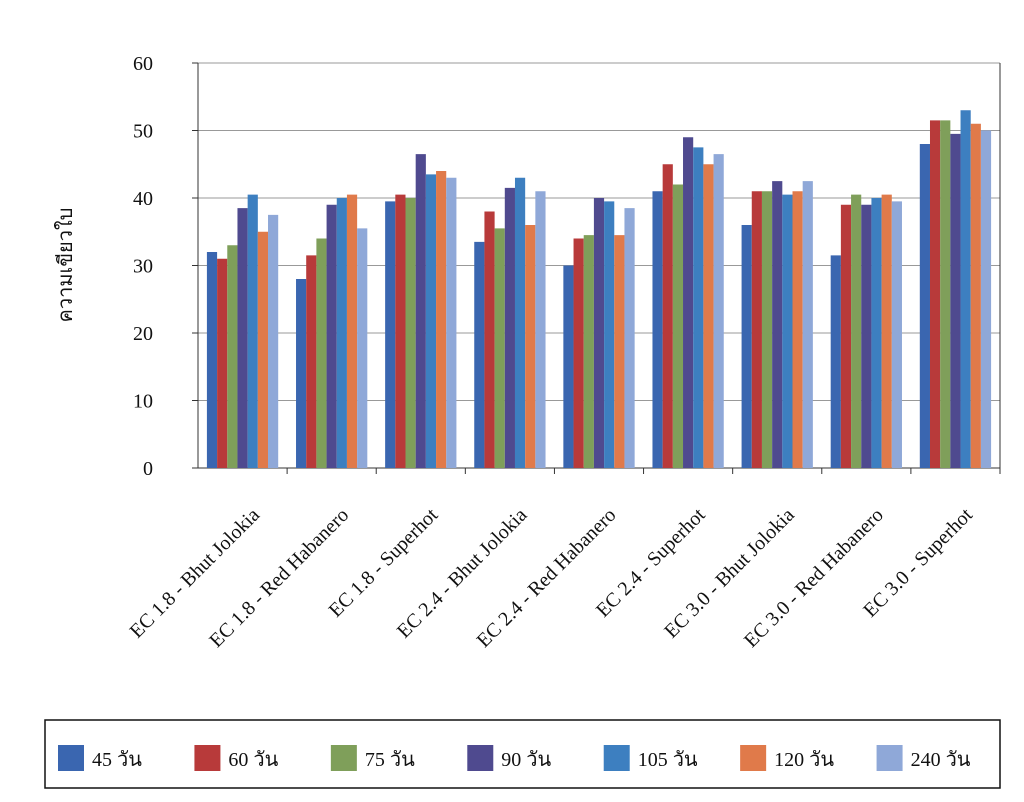 This screenshot has width=1024, height=802. Describe the element at coordinates (941, 760) in the screenshot. I see `legend-label: 240 วัน` at that location.